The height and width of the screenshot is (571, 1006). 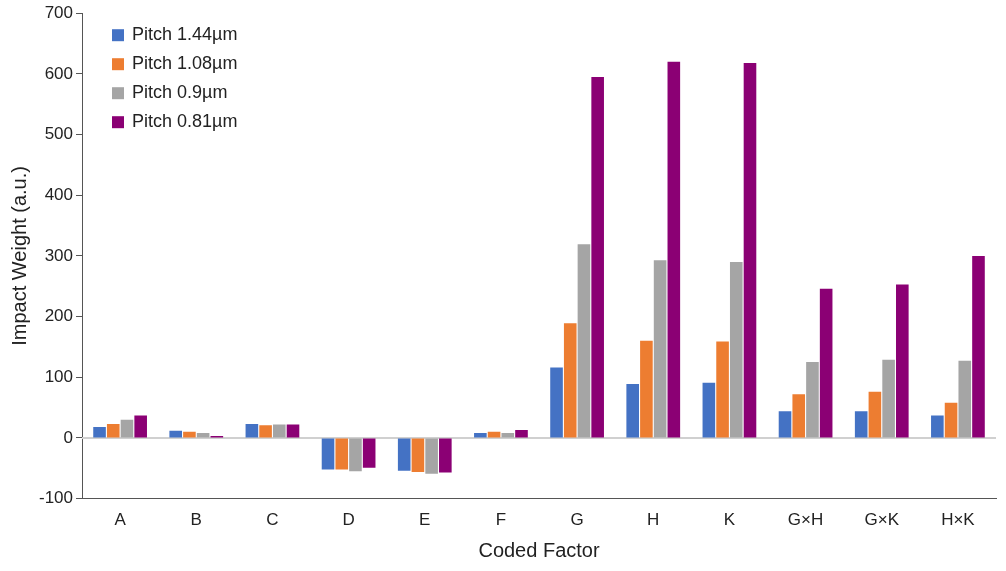 What do you see at coordinates (56, 498) in the screenshot?
I see `y-tick-label: -100` at bounding box center [56, 498].